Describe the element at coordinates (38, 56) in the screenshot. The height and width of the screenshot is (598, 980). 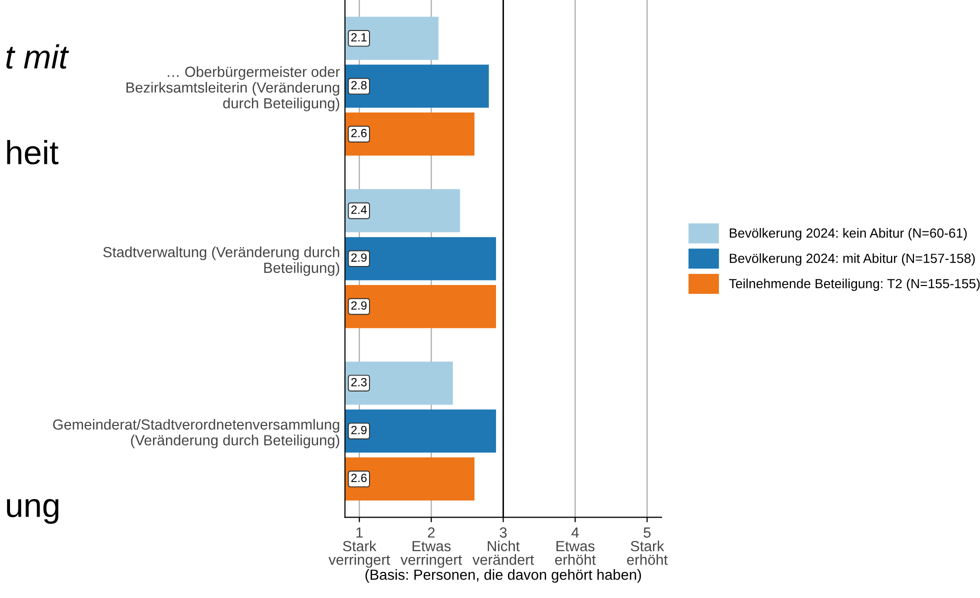
I see `text: t mit` at that location.